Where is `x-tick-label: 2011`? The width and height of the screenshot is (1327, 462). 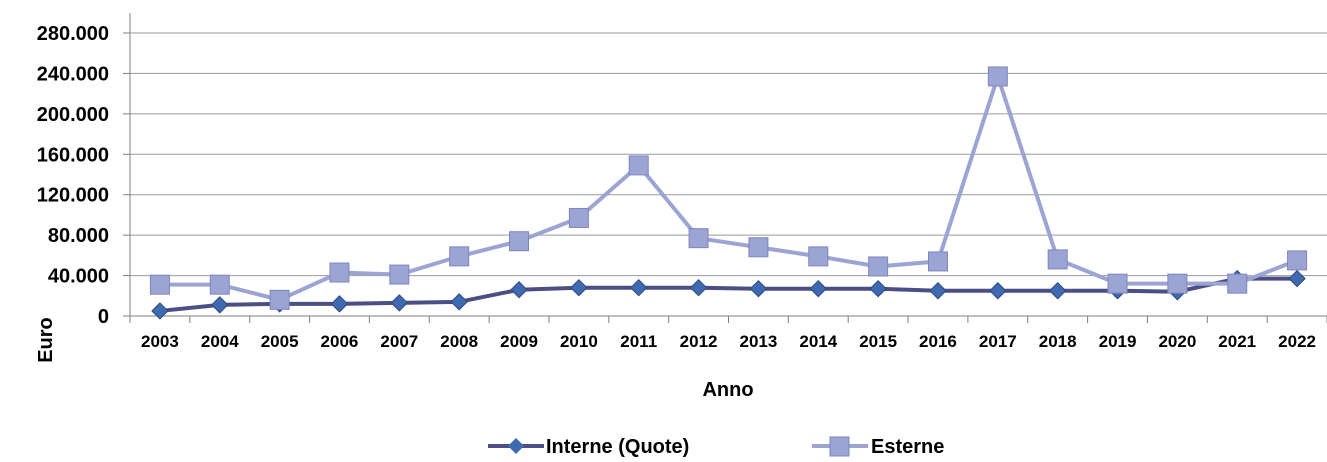
x-tick-label: 2011 is located at coordinates (638, 341).